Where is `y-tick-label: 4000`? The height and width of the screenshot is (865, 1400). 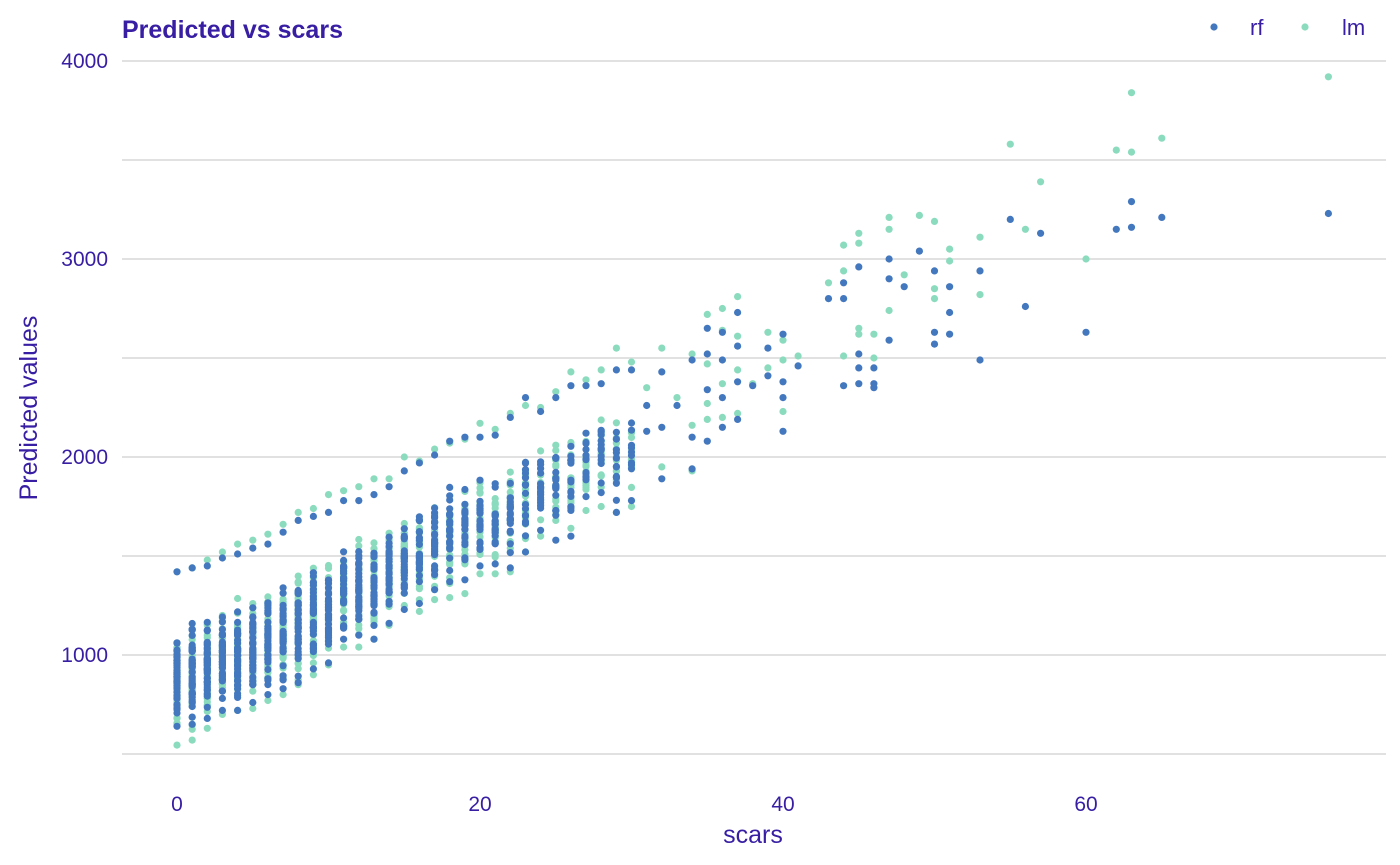 y-tick-label: 4000 is located at coordinates (84, 61).